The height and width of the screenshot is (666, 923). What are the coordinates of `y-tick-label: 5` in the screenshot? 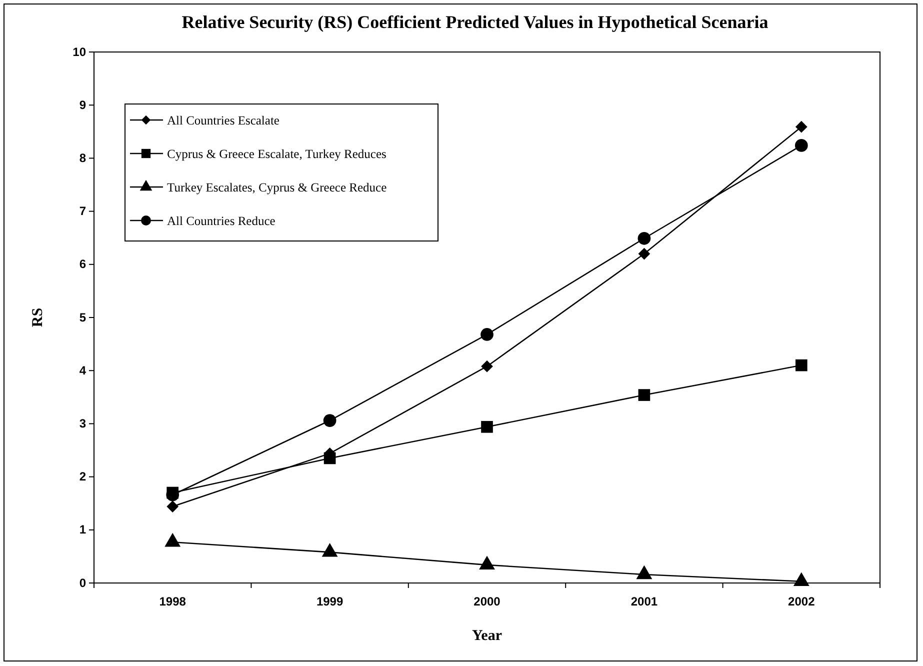 It's located at (82, 317).